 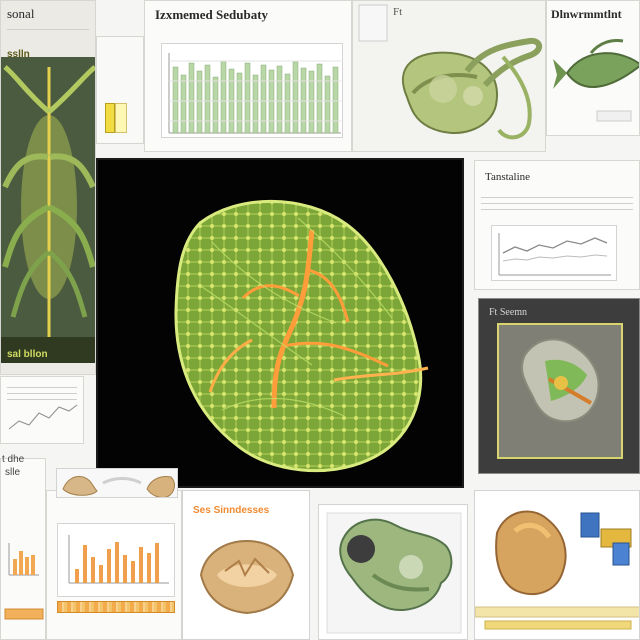 I want to click on bottom-orange-legend, so click(x=116, y=607).